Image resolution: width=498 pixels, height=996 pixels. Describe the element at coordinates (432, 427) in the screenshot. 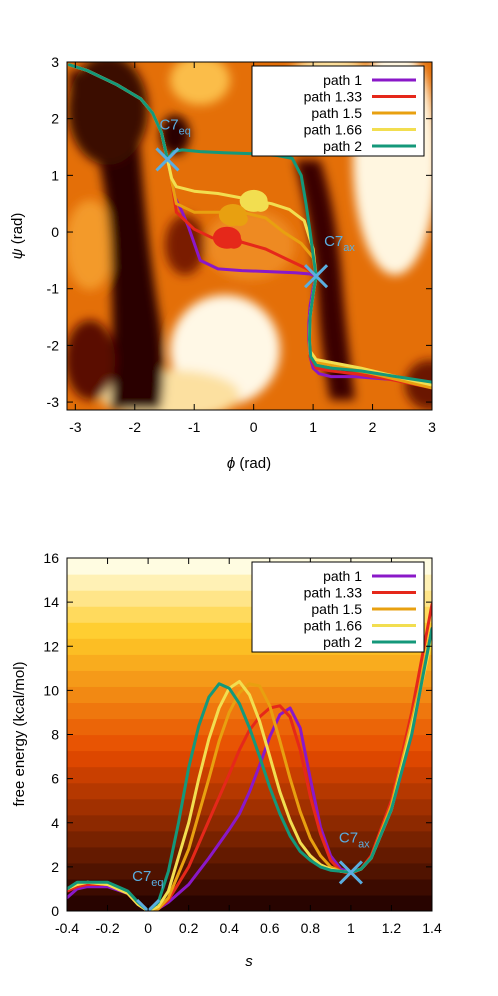

I see `x-tick-label: 3` at that location.